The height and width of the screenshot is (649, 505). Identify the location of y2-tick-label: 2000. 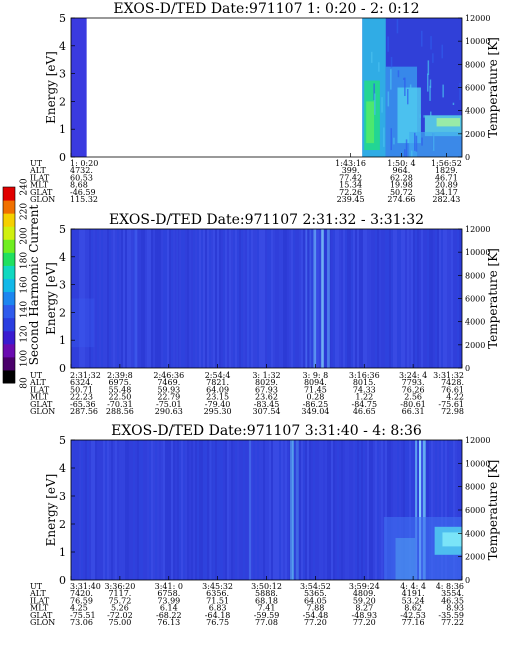
(475, 134).